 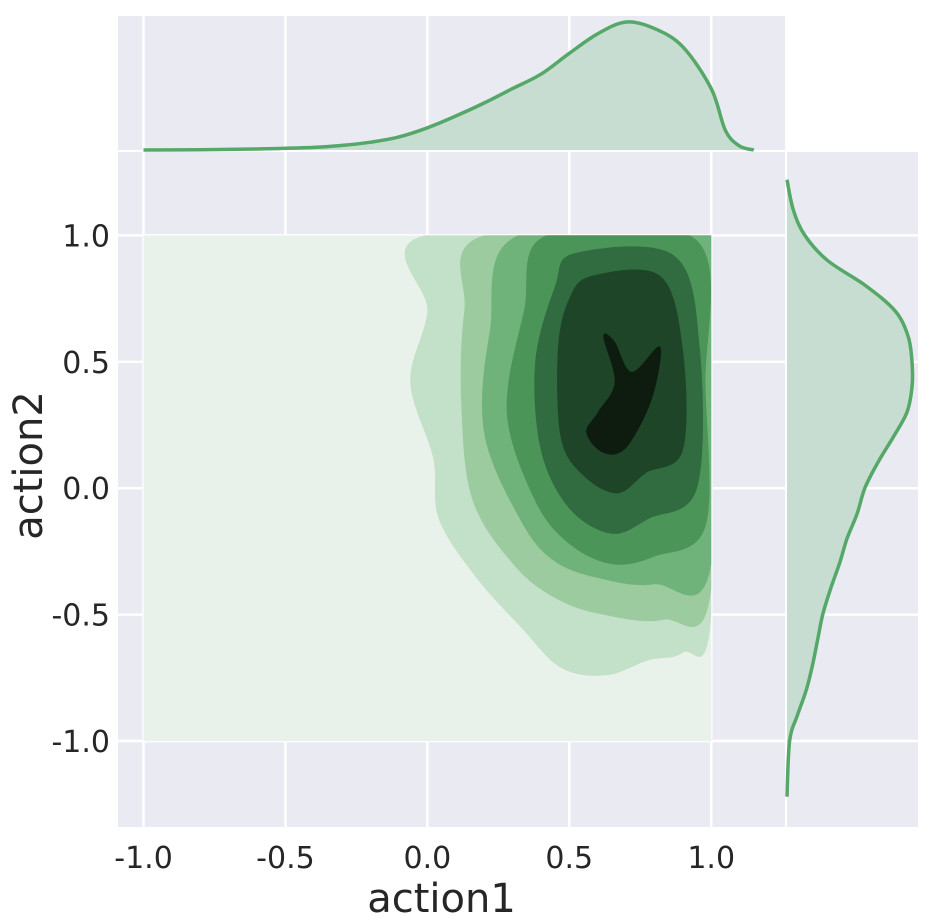 I want to click on top-marginal-panel, so click(x=451, y=84).